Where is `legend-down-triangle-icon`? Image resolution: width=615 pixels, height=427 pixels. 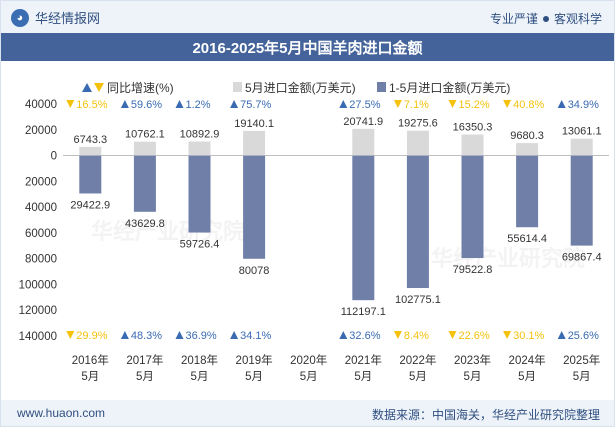
legend-down-triangle-icon is located at coordinates (99, 87).